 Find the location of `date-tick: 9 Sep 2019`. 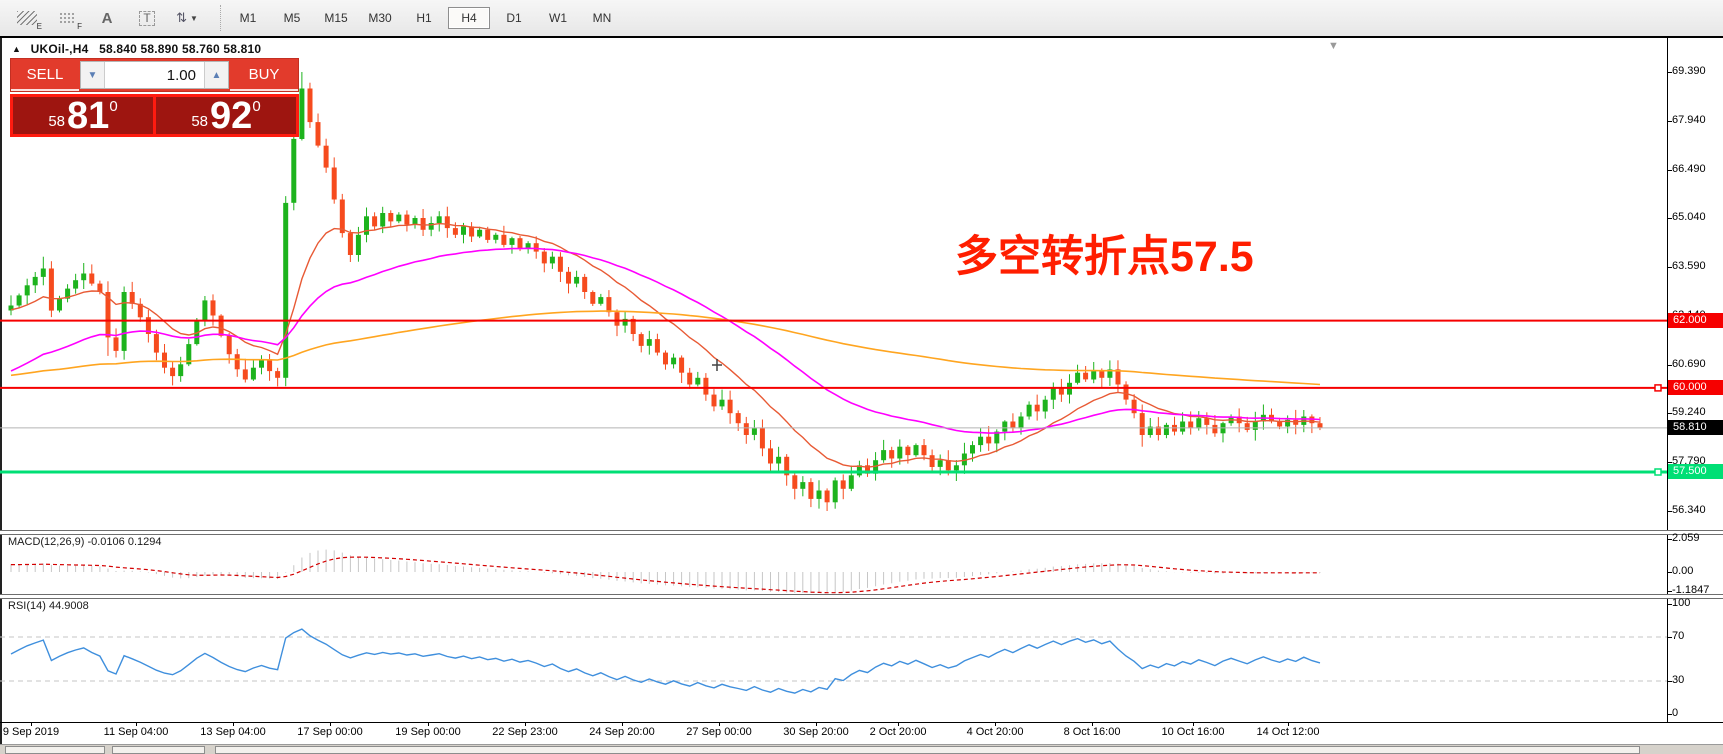

date-tick: 9 Sep 2019 is located at coordinates (31, 732).